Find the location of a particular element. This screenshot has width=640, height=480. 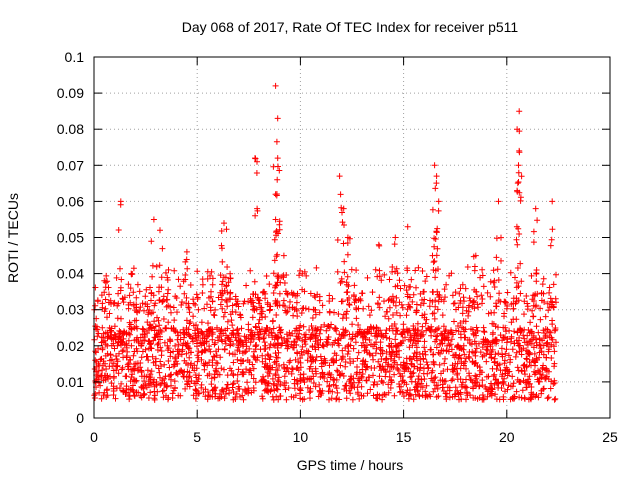

x-tick-label: 5 is located at coordinates (197, 437).